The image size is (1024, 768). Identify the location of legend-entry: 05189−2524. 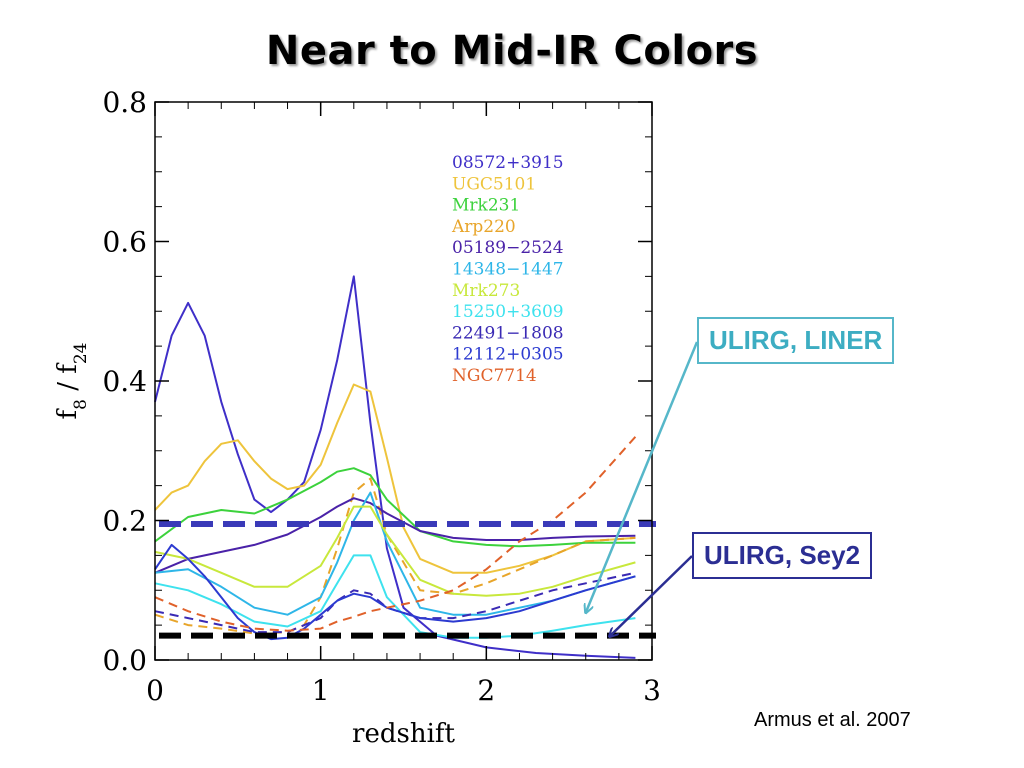
(508, 248).